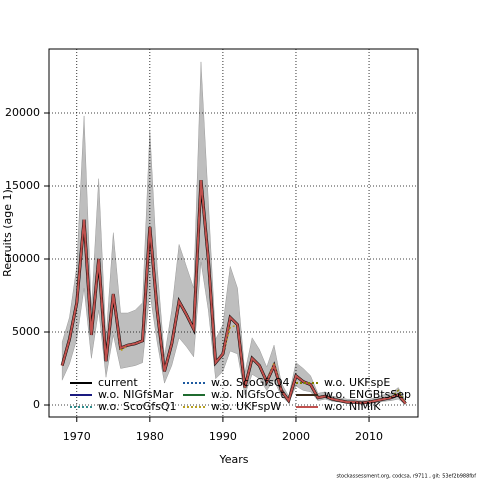 This screenshot has height=480, width=480. What do you see at coordinates (296, 436) in the screenshot?
I see `x-tick-label: 2000` at bounding box center [296, 436].